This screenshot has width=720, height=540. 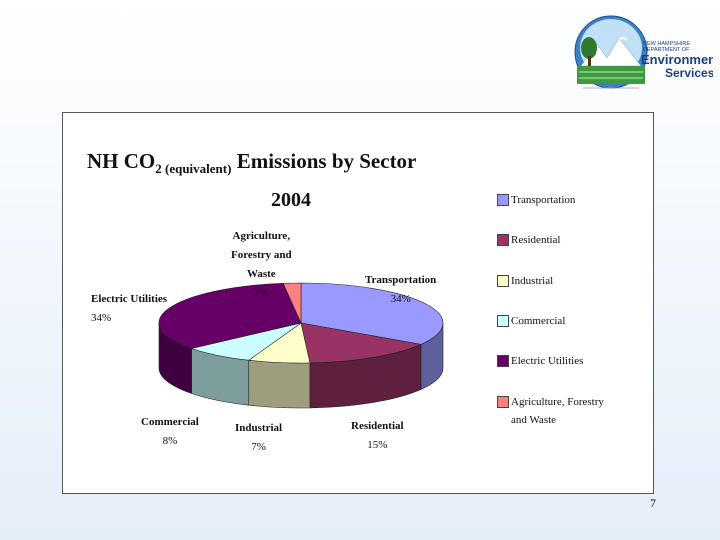 I want to click on data-label-name: Industrial, so click(x=259, y=428).